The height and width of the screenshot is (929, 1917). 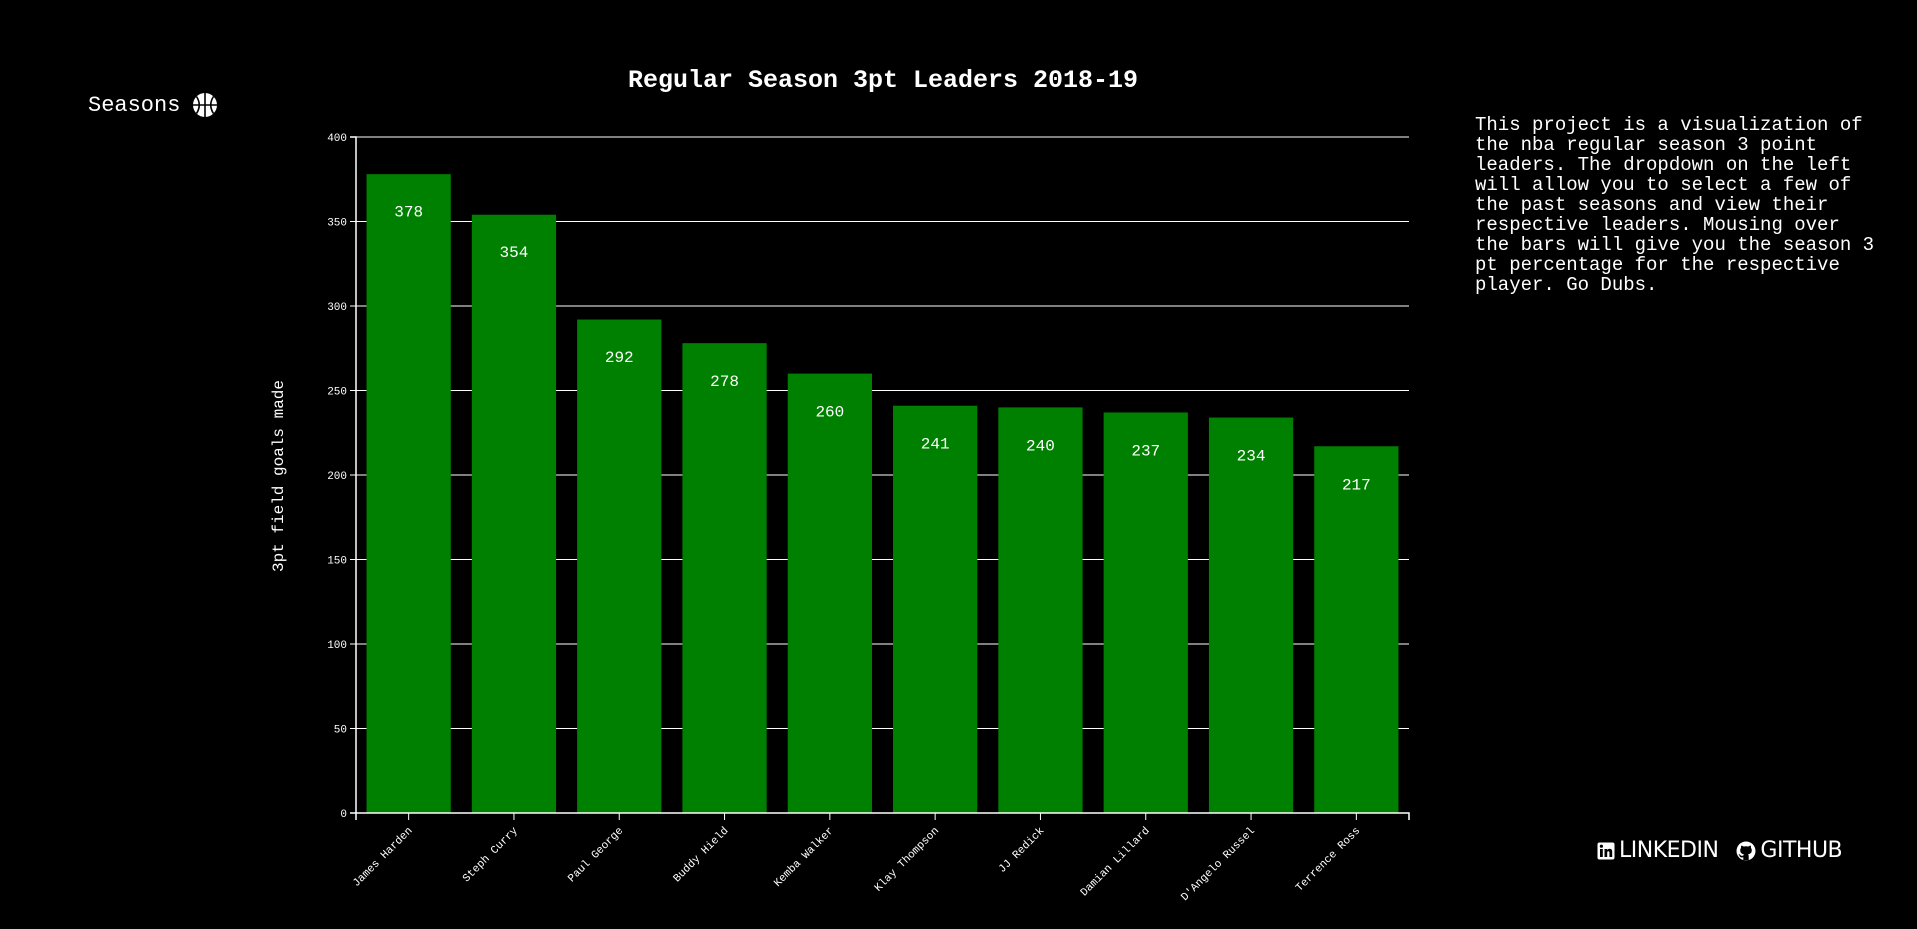 What do you see at coordinates (408, 212) in the screenshot?
I see `bar-value-label: 378` at bounding box center [408, 212].